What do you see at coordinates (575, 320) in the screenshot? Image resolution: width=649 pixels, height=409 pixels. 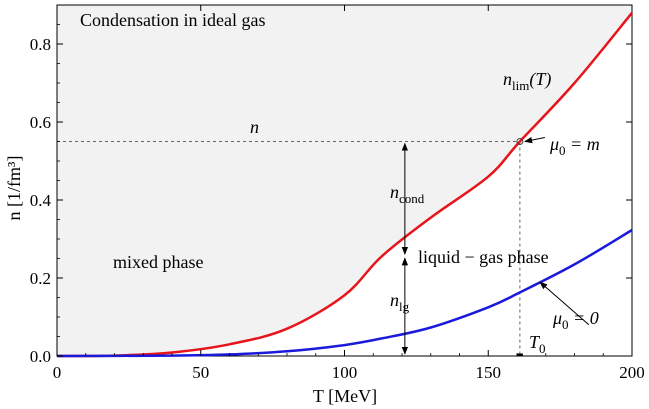 I see `mu-0-label: μ0 = 0` at bounding box center [575, 320].